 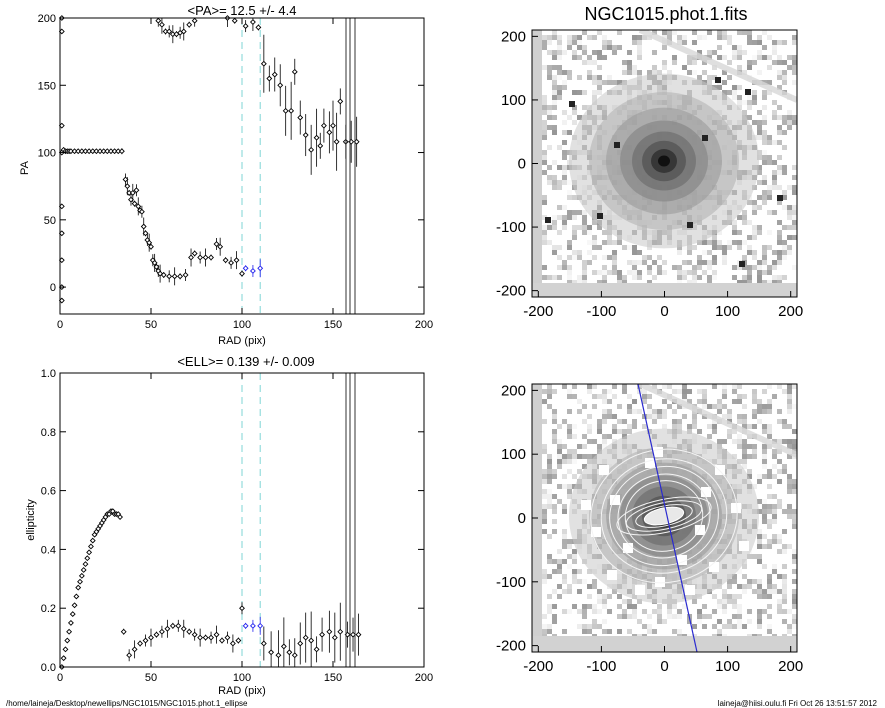 I want to click on satellite-trail-b, so click(x=717, y=421).